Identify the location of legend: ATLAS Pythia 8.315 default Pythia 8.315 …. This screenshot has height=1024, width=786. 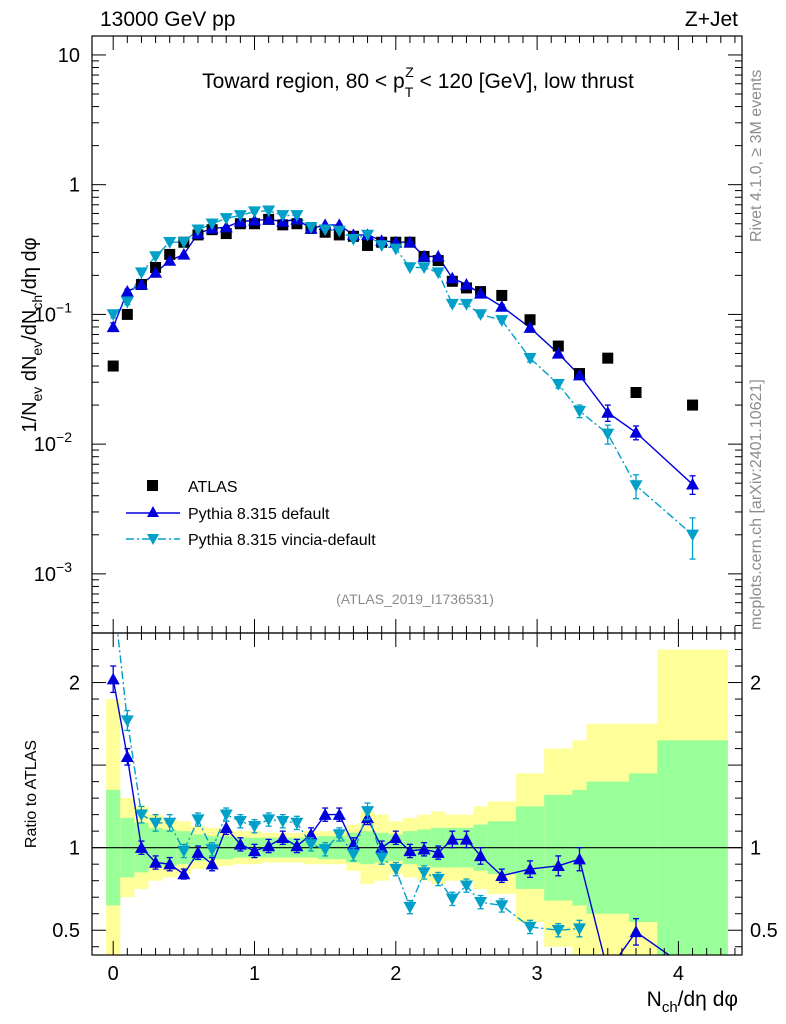
(251, 514).